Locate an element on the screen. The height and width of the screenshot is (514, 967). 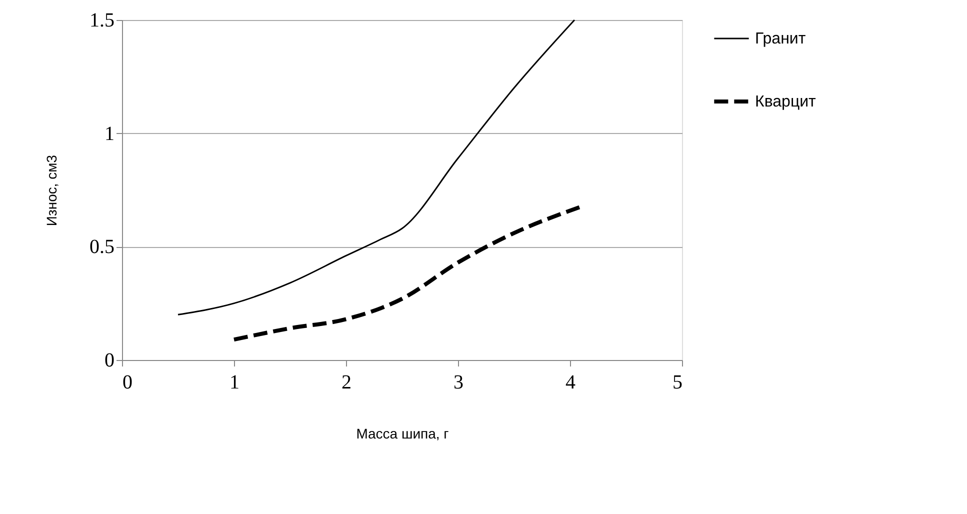
y-axis-title: Износ, см3 is located at coordinates (52, 190).